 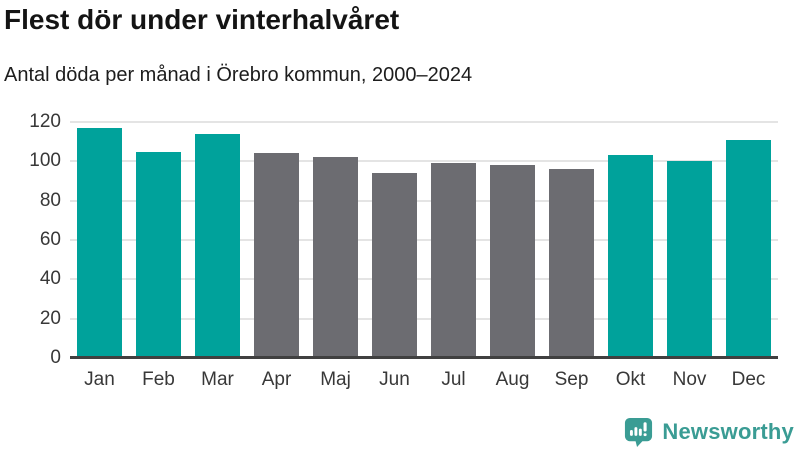 I want to click on bar-chart-speech-bubble-icon, so click(x=638, y=431).